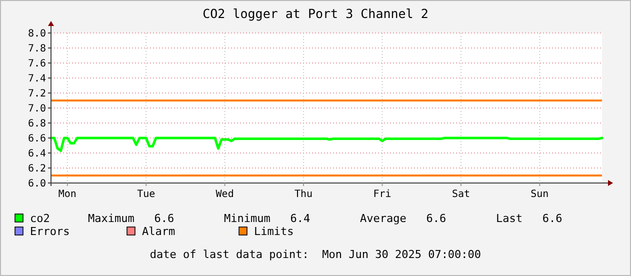 The width and height of the screenshot is (631, 276). I want to click on line-series, so click(327, 144).